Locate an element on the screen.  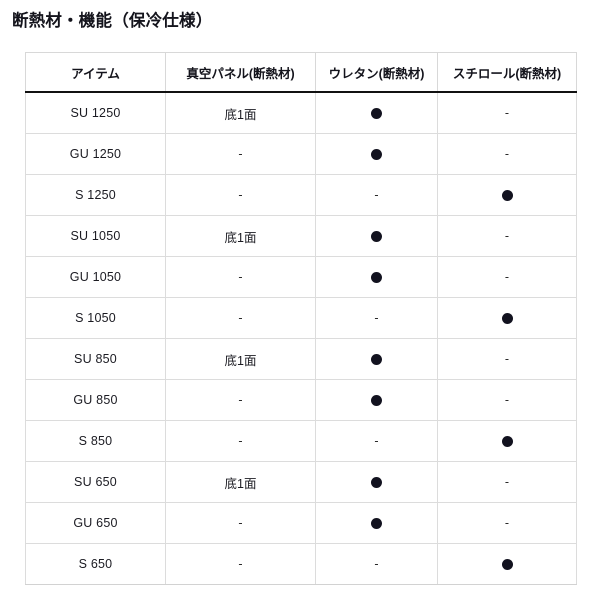
table-header: アイテム 真空パネル(断熱材) ウレタン(断熱材) スチロール(断熱材) is located at coordinates (301, 72).